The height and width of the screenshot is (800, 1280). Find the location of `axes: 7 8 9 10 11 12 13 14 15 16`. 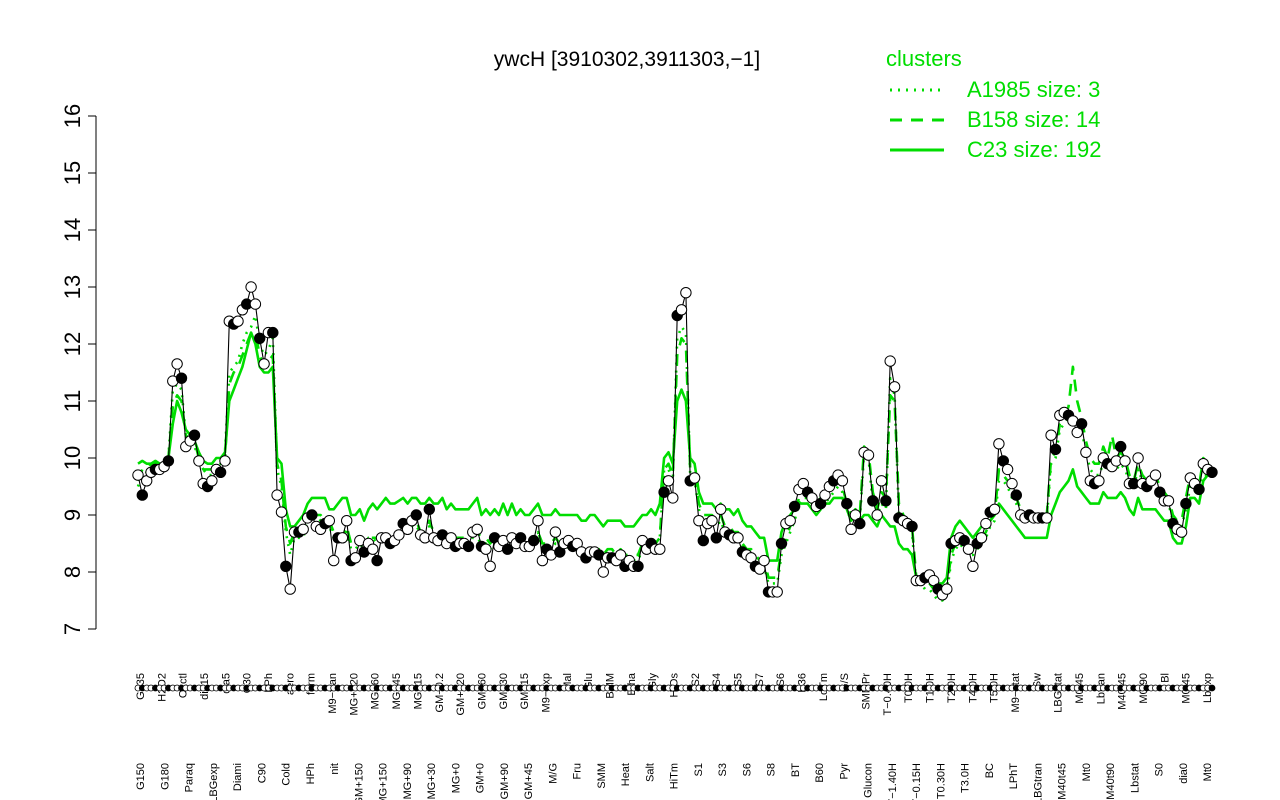

axes: 7 8 9 10 11 12 13 14 15 16 is located at coordinates (78, 369).